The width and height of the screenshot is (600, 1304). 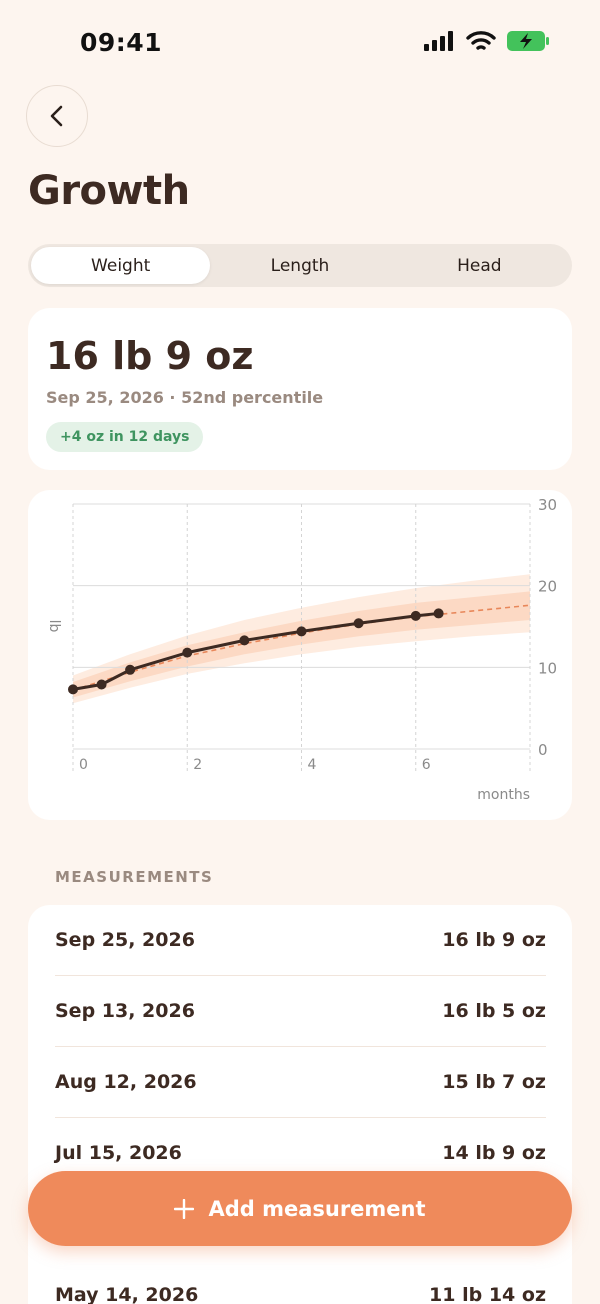 I want to click on status-time: 09:41, so click(x=121, y=42).